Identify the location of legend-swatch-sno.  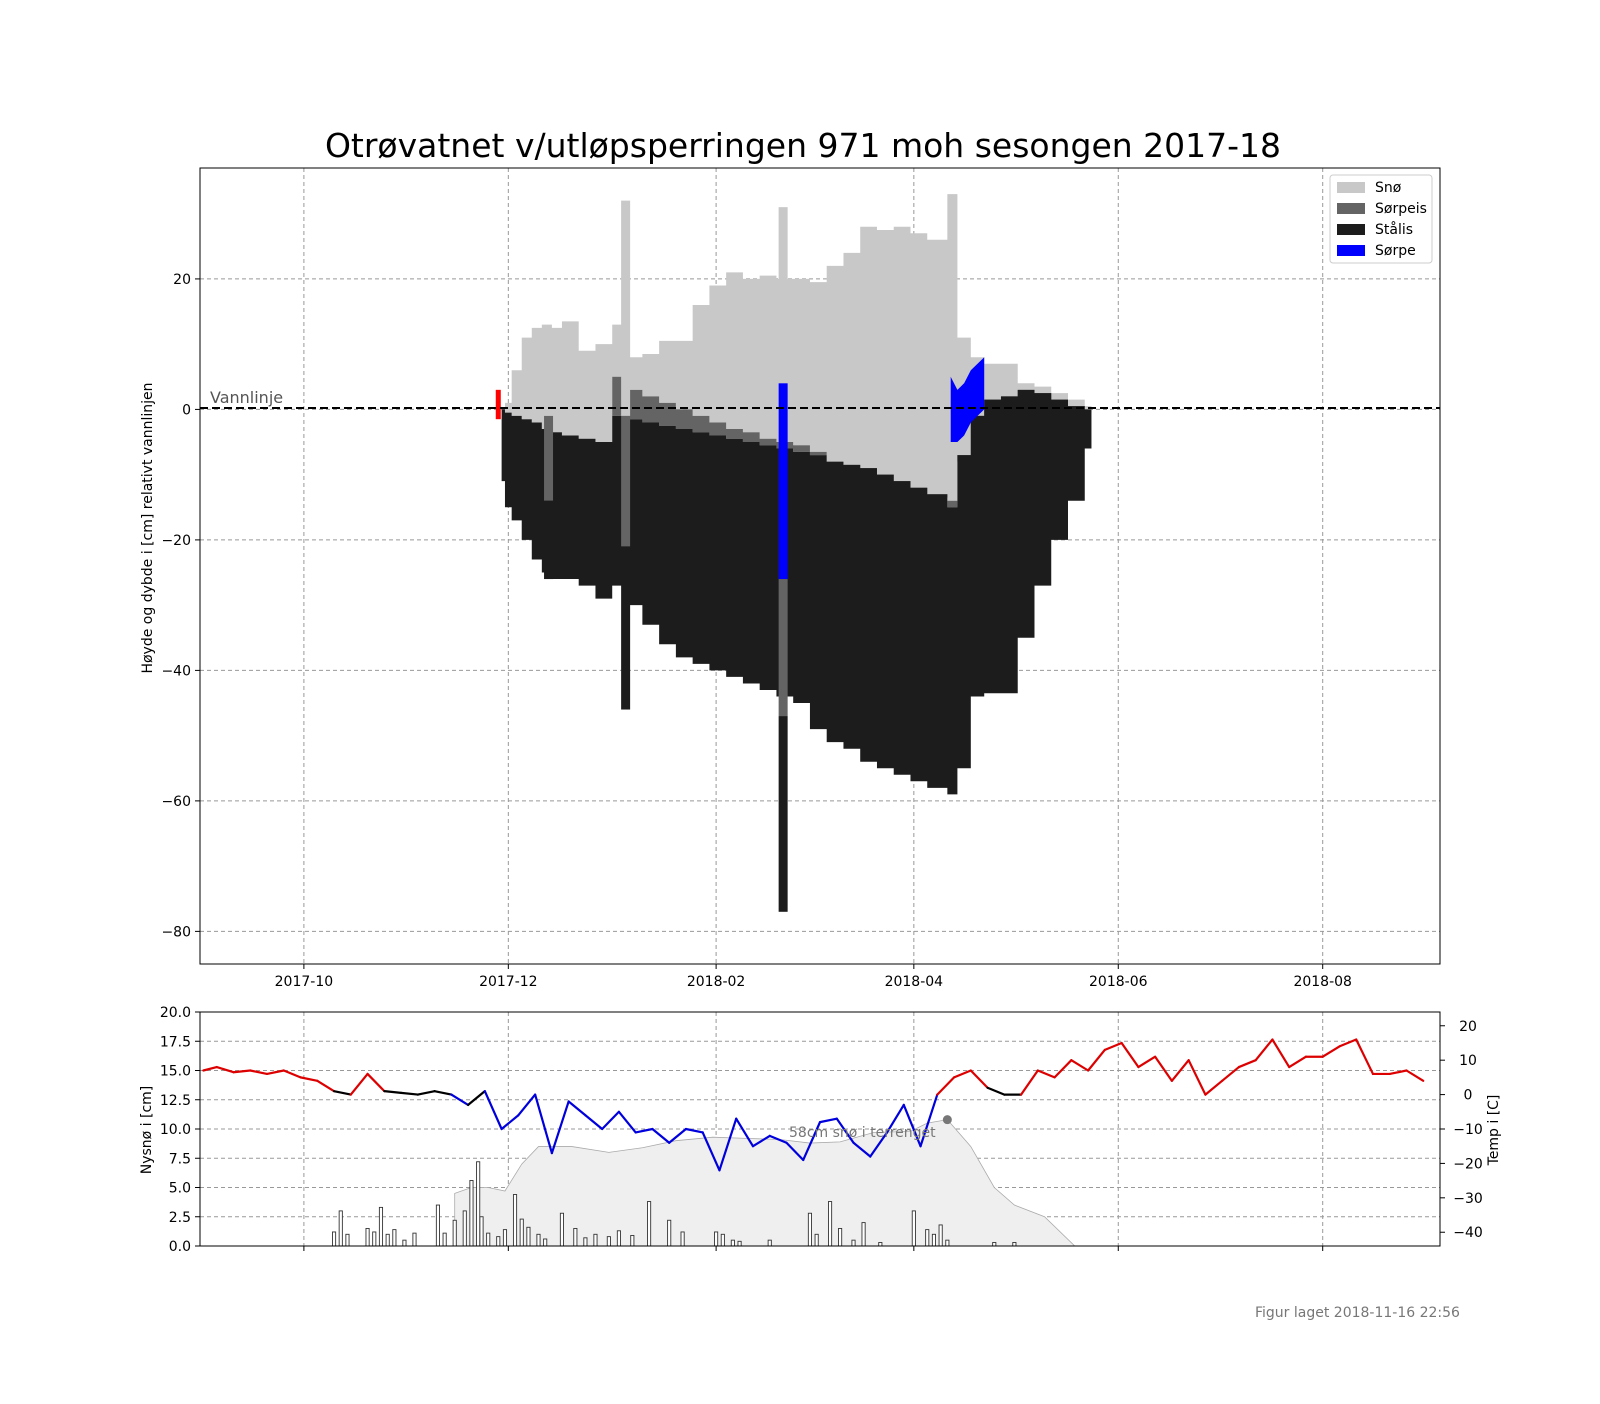
(1351, 187).